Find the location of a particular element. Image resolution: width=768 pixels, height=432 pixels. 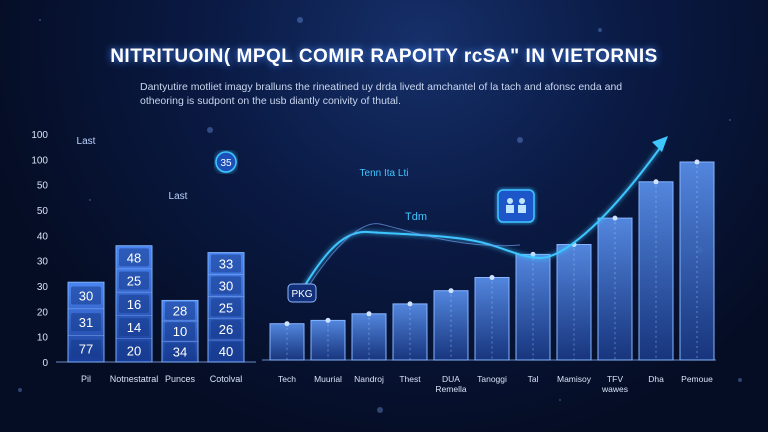

annotation-label: Tdm is located at coordinates (416, 217).